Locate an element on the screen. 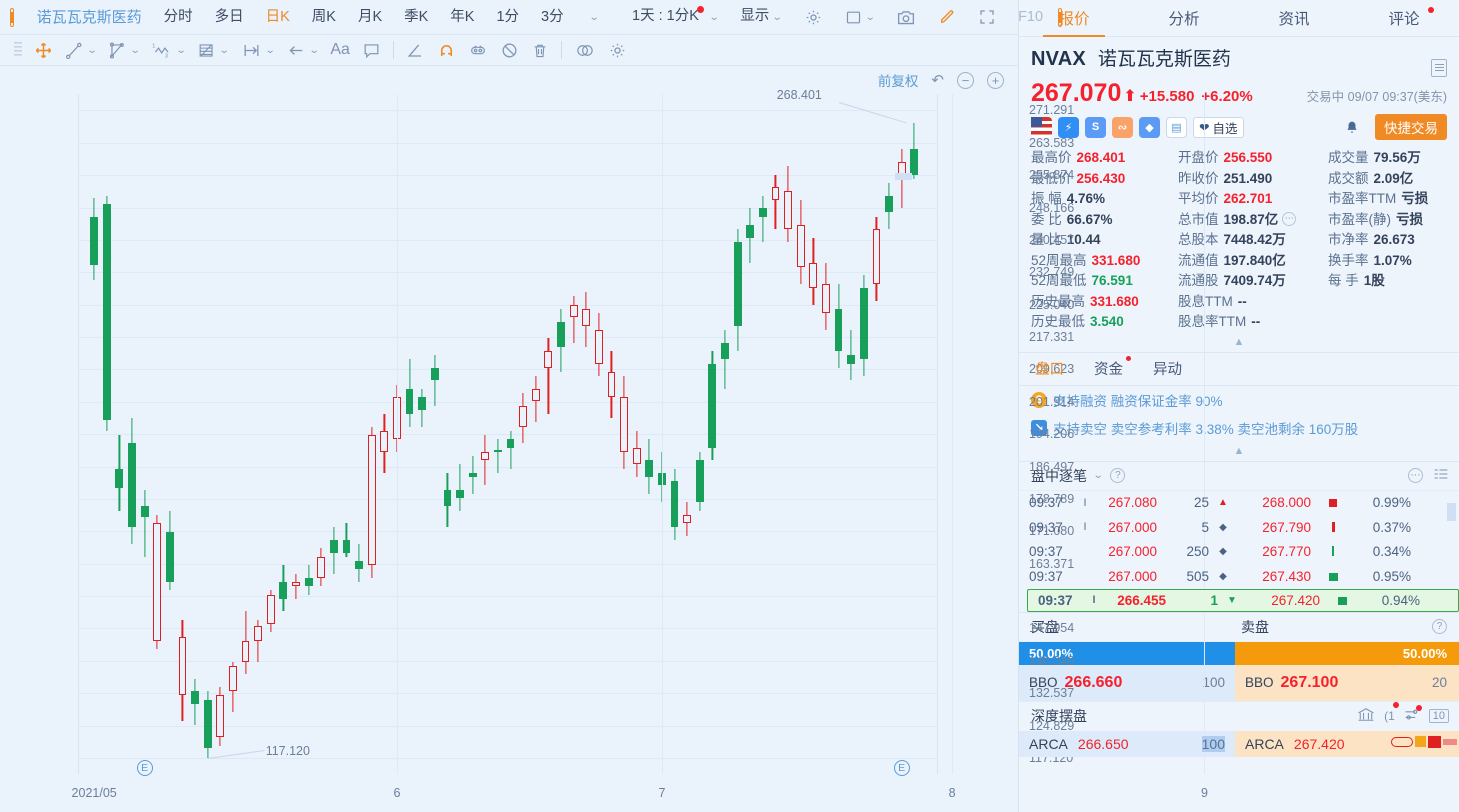 Image resolution: width=1459 pixels, height=812 pixels. comment-tool-icon is located at coordinates (371, 50).